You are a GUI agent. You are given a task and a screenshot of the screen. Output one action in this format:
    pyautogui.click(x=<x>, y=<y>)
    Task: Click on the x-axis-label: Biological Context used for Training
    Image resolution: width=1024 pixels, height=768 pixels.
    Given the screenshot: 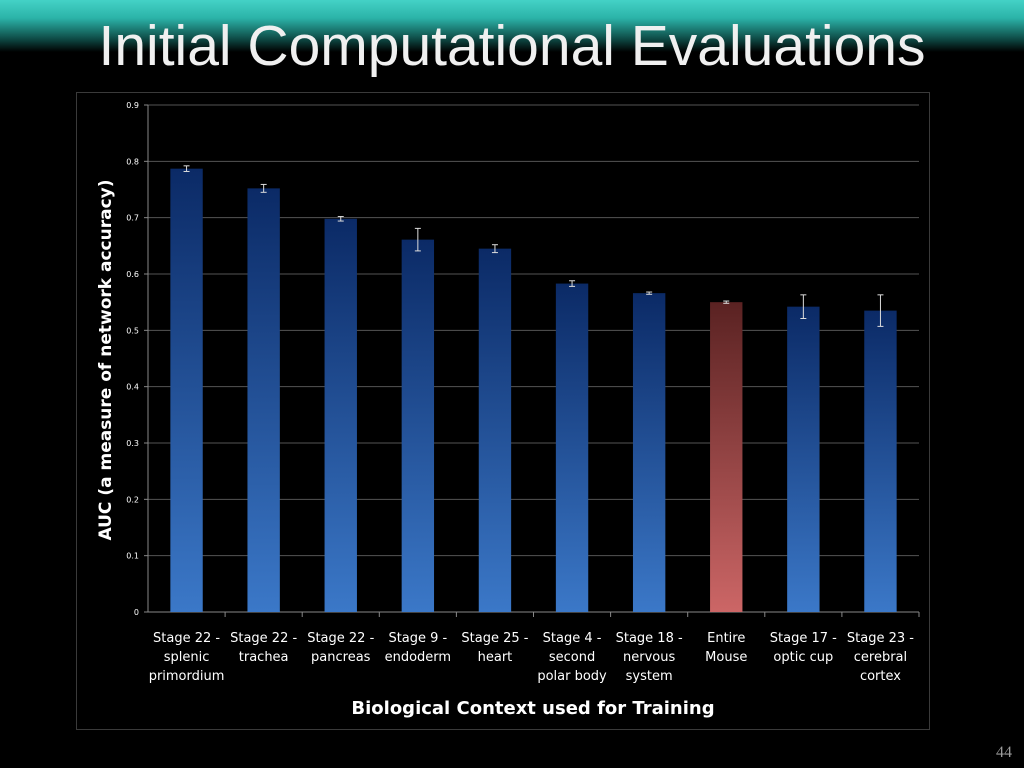 What is the action you would take?
    pyautogui.click(x=532, y=708)
    